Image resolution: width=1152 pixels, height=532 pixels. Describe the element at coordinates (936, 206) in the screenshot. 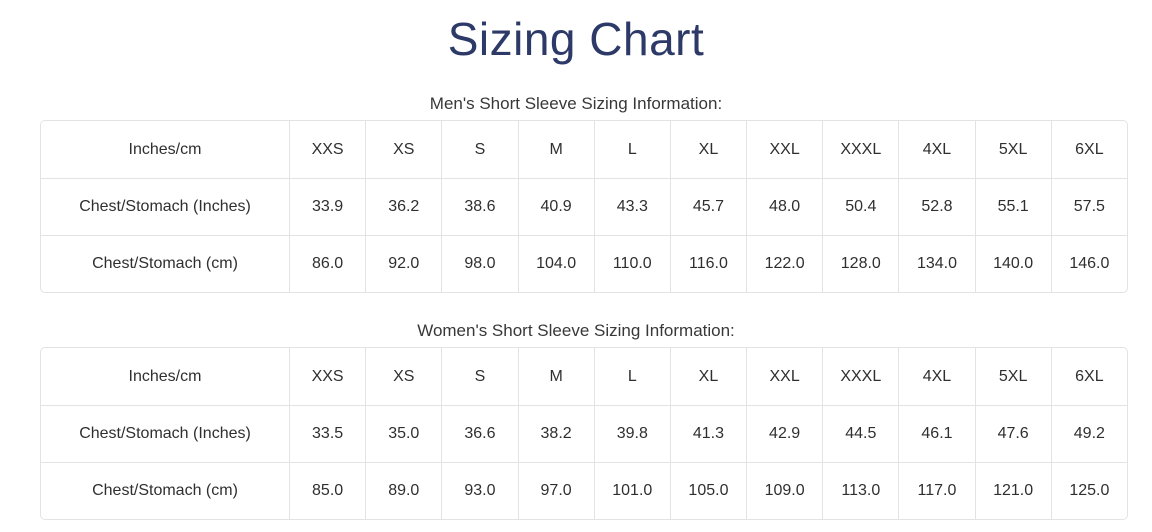

I see `value-cell: 52.8` at that location.